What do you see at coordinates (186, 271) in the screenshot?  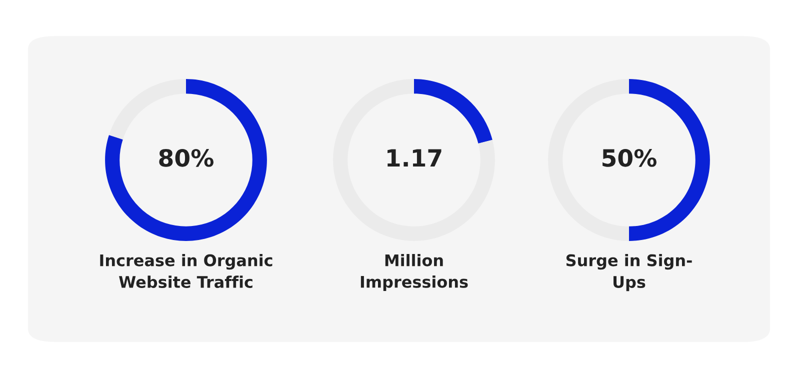 I see `text: Increase in Organic Website Traffic` at bounding box center [186, 271].